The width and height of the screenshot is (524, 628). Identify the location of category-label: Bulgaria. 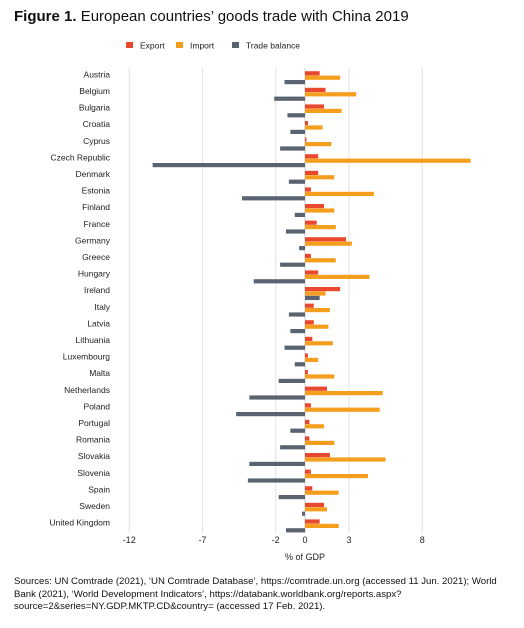
(94, 108).